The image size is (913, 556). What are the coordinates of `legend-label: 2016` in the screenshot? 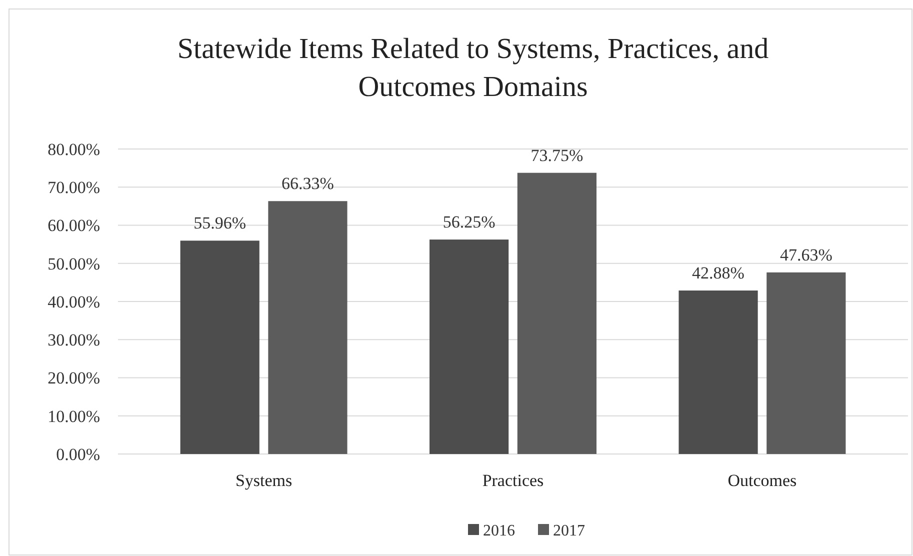 It's located at (499, 531).